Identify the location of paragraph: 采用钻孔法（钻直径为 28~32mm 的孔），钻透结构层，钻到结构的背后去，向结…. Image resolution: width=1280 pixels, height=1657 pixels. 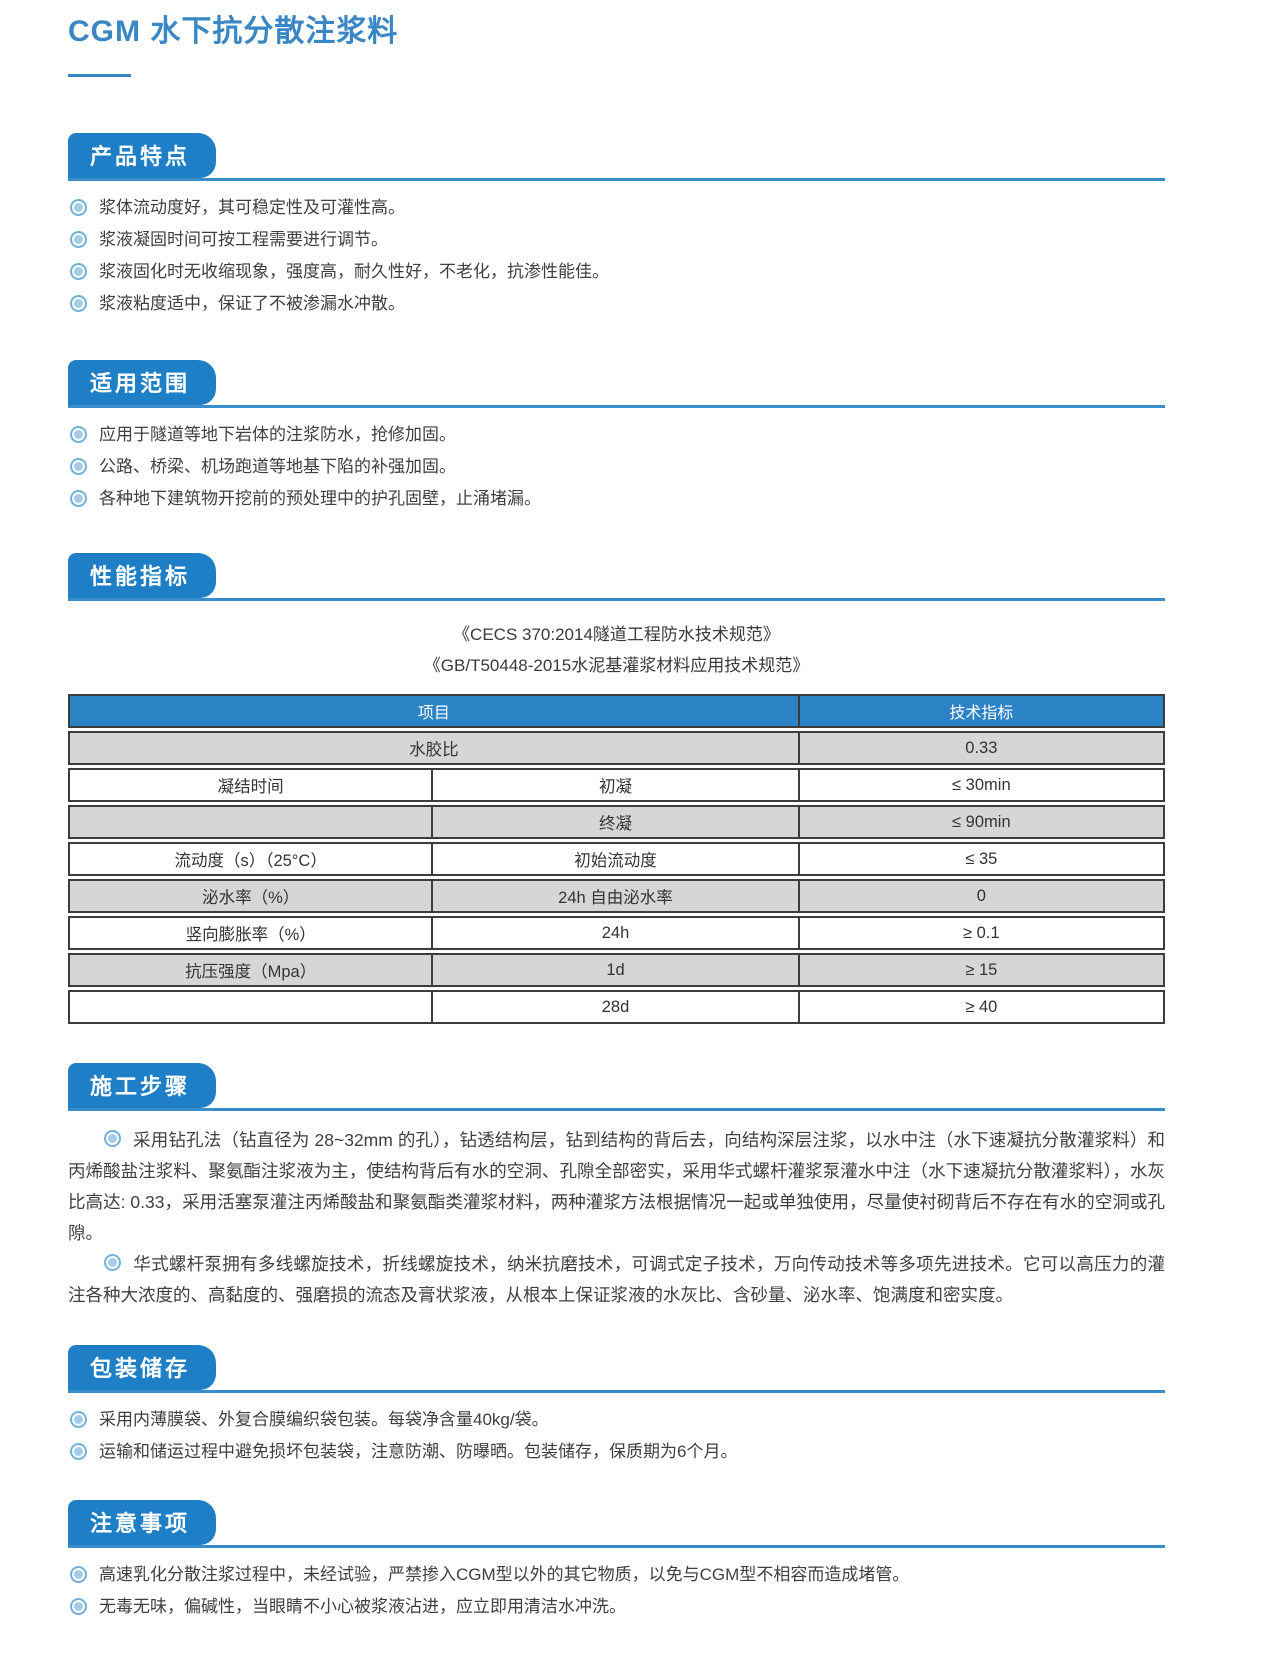
(616, 1187).